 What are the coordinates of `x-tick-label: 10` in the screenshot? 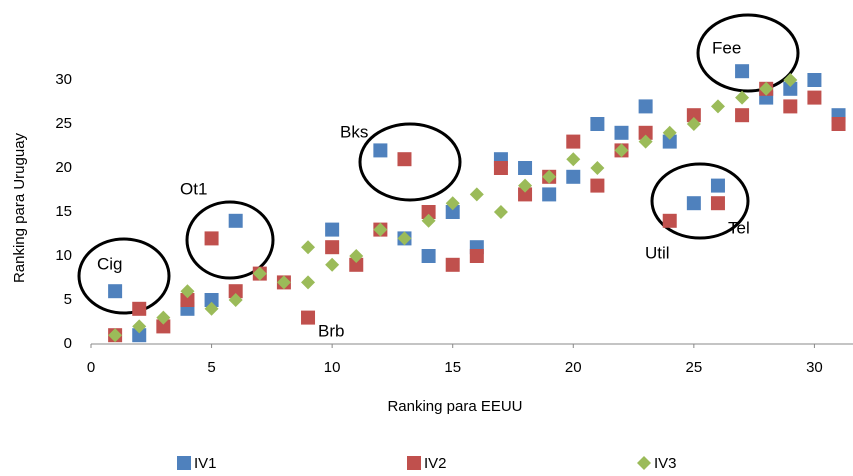 It's located at (332, 367).